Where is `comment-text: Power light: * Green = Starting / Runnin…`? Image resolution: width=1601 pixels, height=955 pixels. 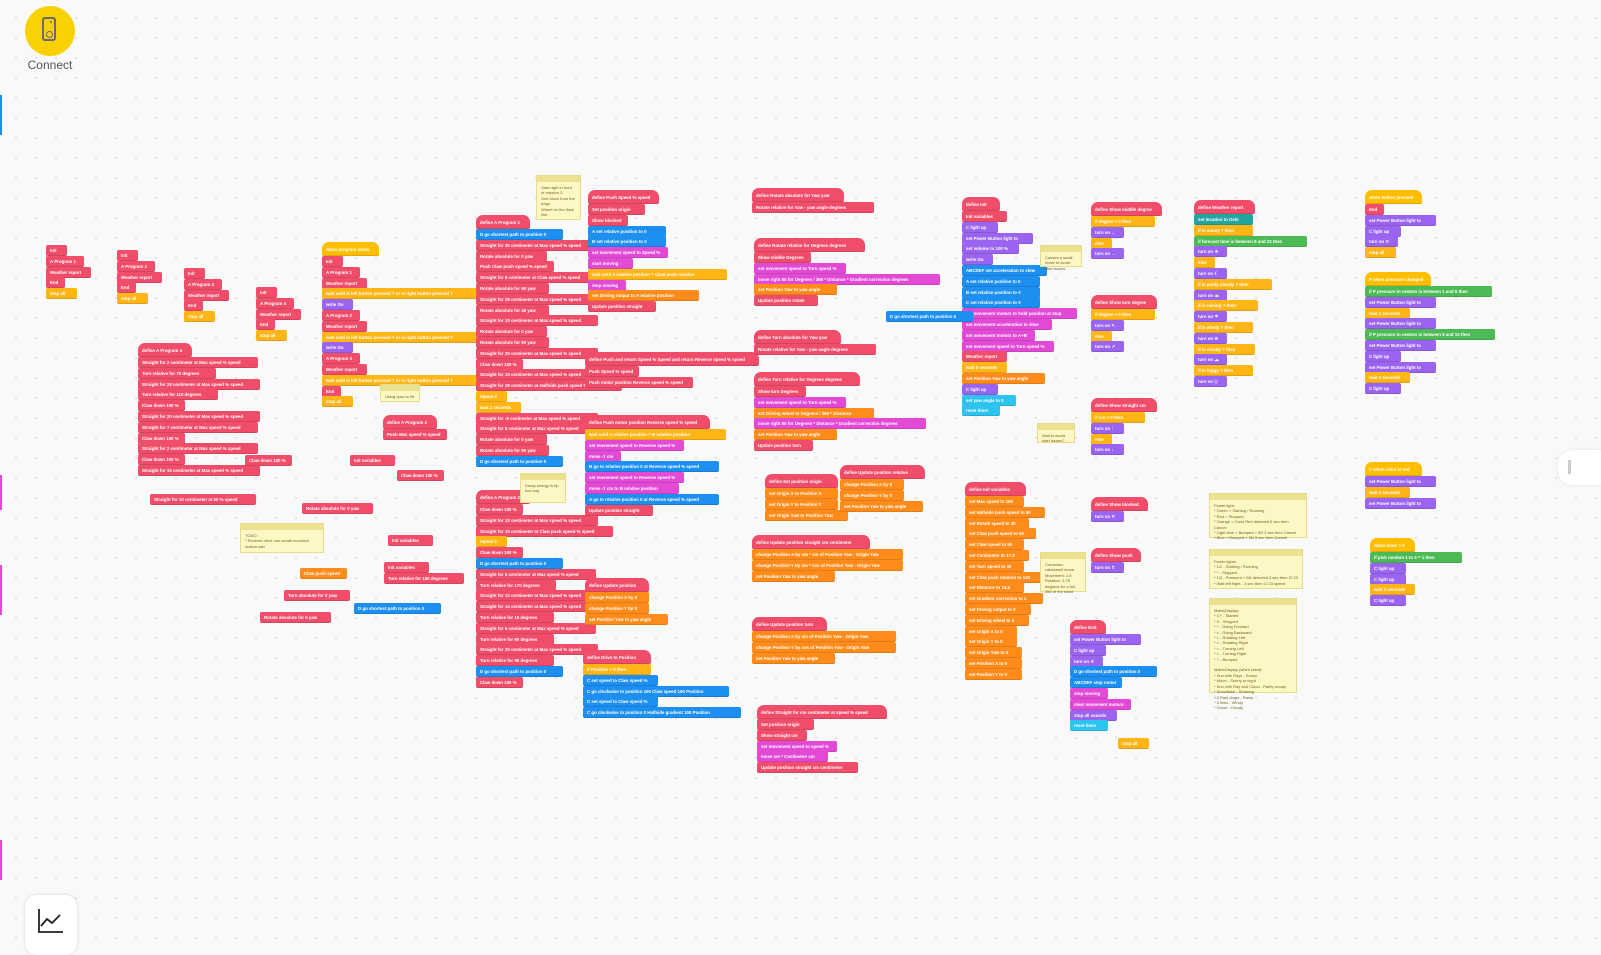
comment-text: Power light: * Green = Starting / Runnin… is located at coordinates (1255, 522).